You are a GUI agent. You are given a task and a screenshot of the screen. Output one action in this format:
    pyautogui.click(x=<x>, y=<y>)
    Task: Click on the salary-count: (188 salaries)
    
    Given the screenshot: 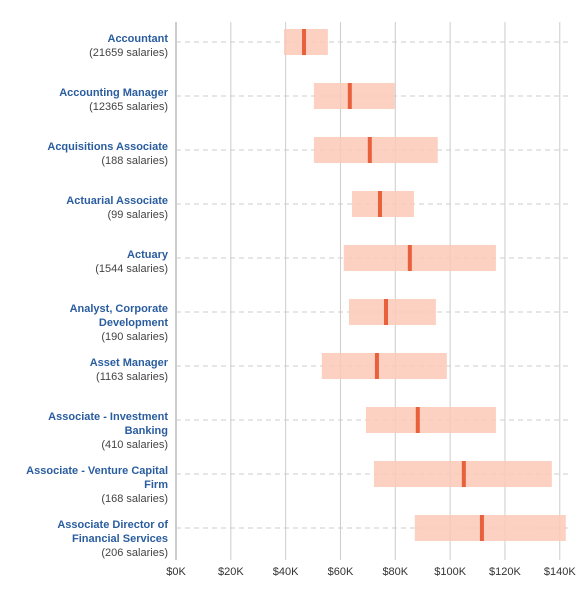 What is the action you would take?
    pyautogui.click(x=134, y=161)
    